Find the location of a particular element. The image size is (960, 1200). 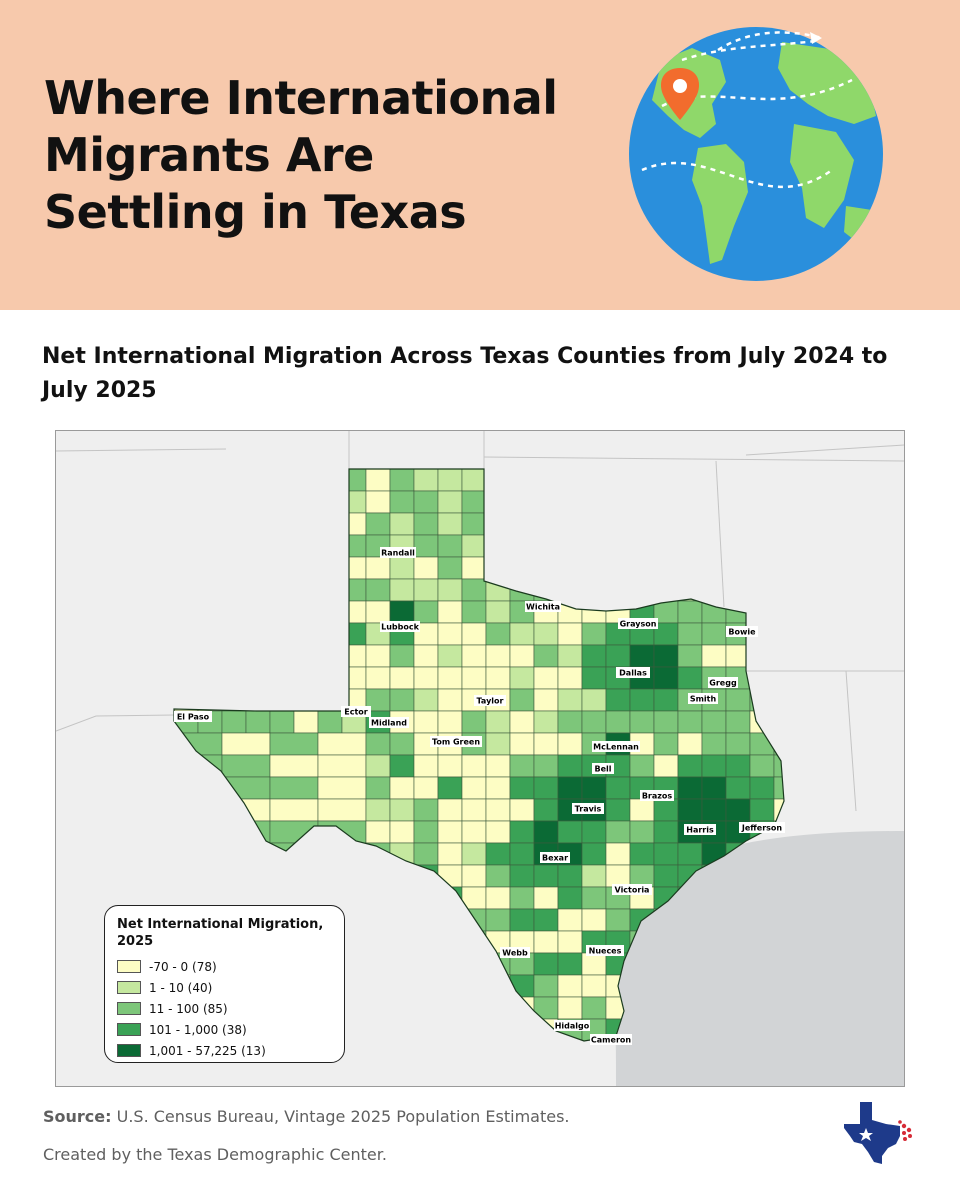

legend-item: 11 - 100 (85) is located at coordinates (224, 1008).